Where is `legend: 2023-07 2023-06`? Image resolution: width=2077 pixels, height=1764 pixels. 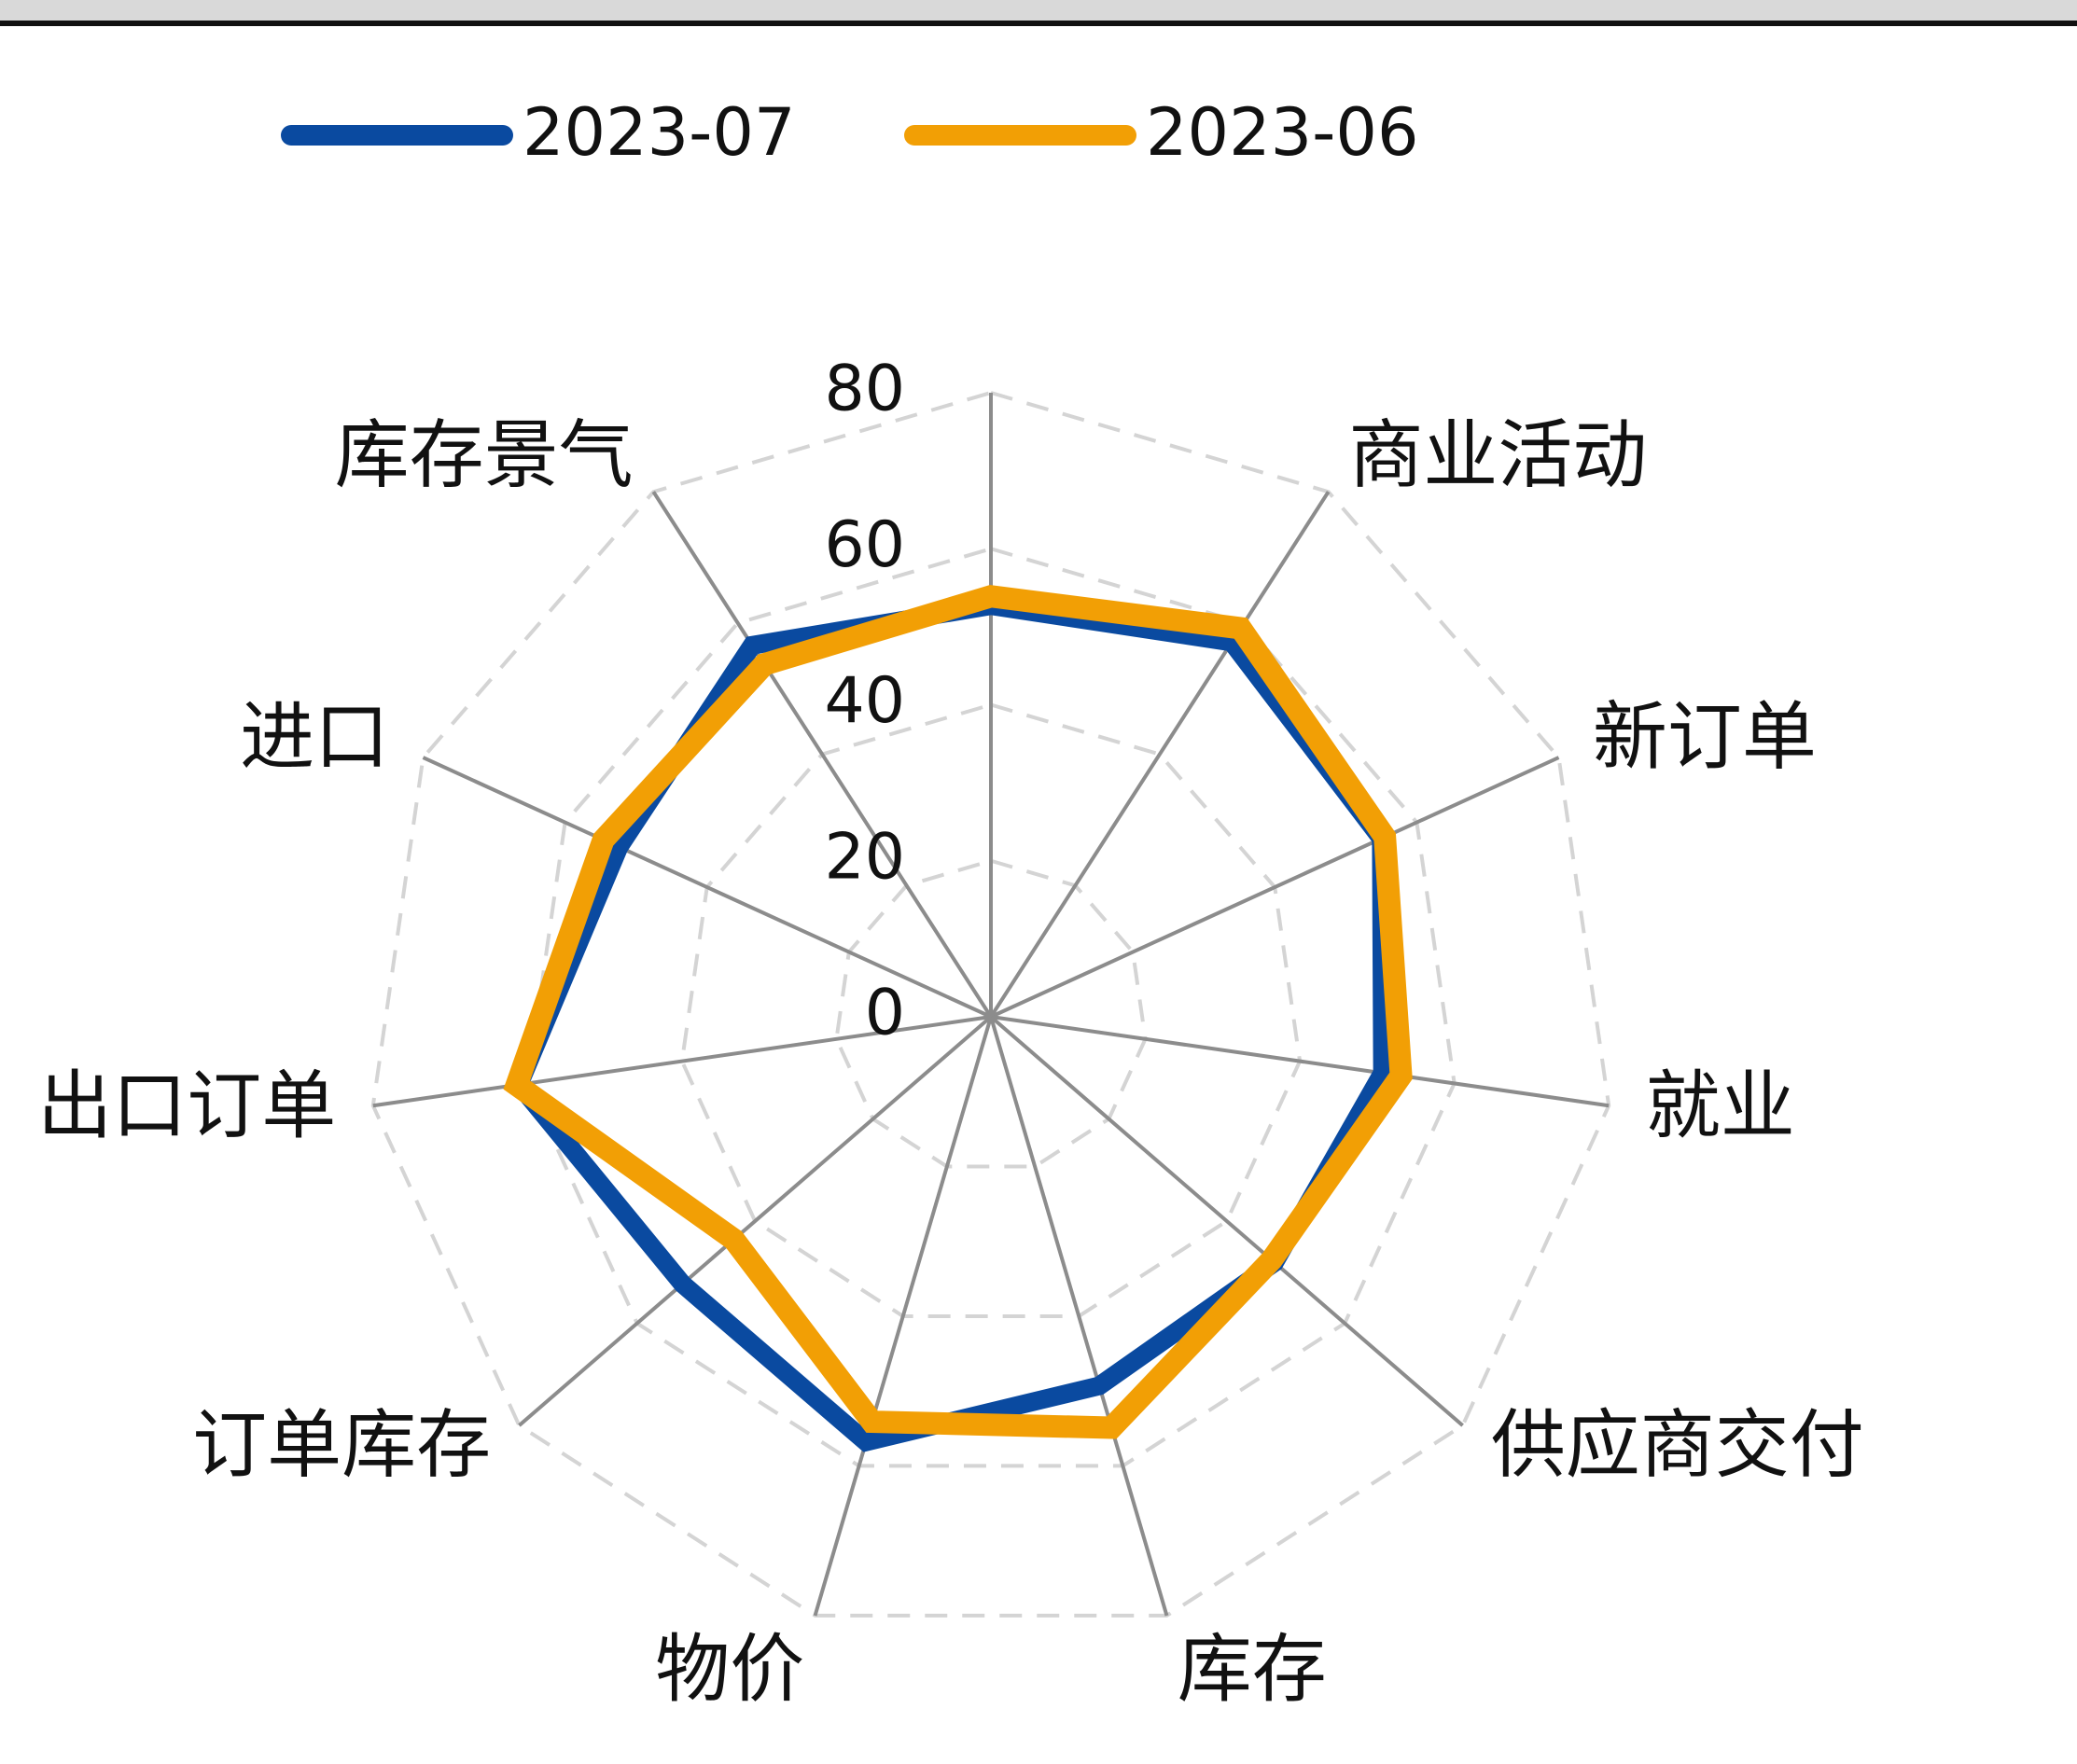 legend: 2023-07 2023-06 is located at coordinates (849, 132).